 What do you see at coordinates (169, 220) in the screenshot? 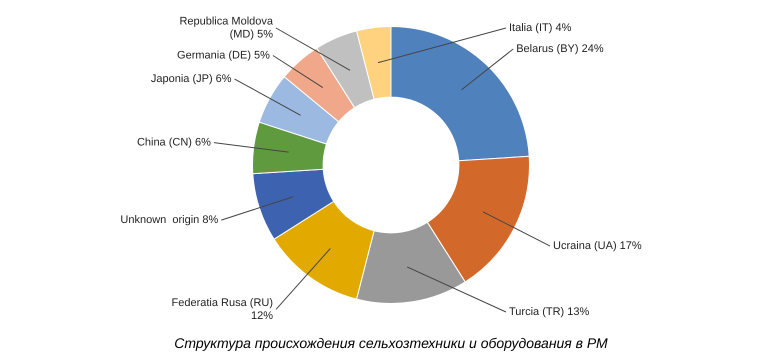
I see `slice-label: Unknown origin 8%` at bounding box center [169, 220].